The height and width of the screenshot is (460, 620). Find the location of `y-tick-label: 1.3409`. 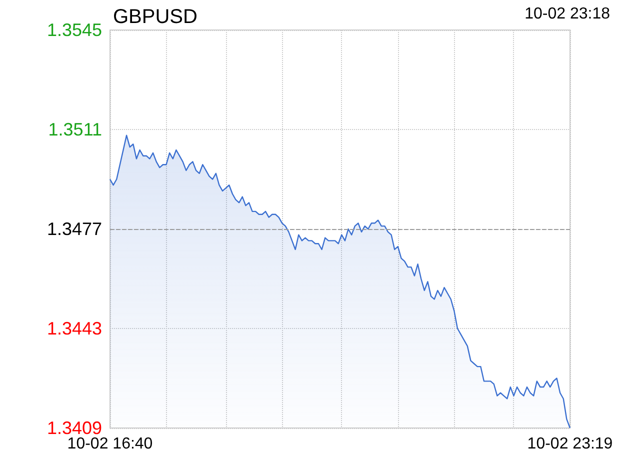

y-tick-label: 1.3409 is located at coordinates (74, 428).